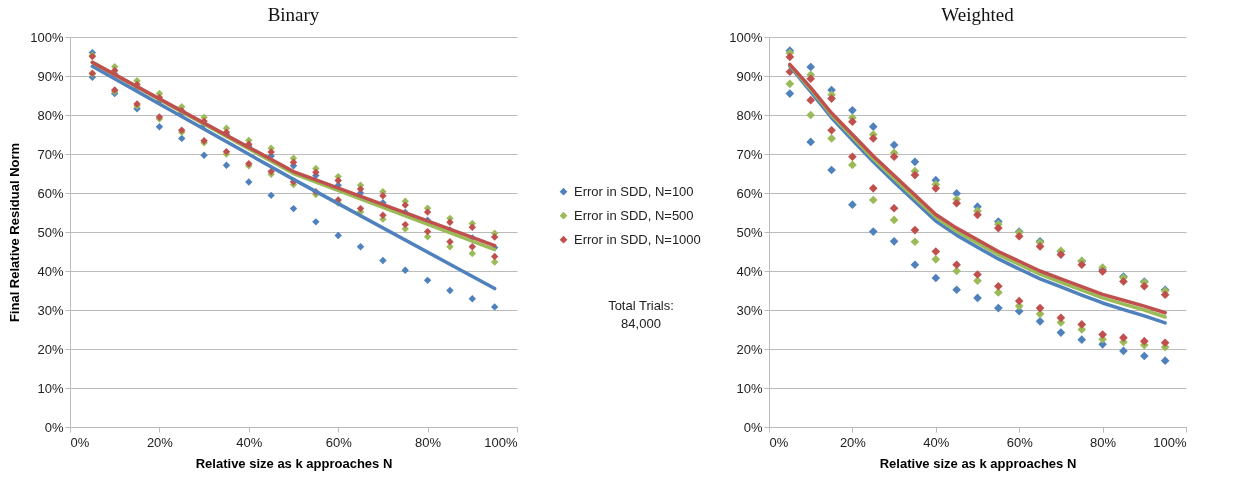 This screenshot has height=480, width=1233. Describe the element at coordinates (15, 232) in the screenshot. I see `y-axis-title: Final Relative Residual Norm` at that location.